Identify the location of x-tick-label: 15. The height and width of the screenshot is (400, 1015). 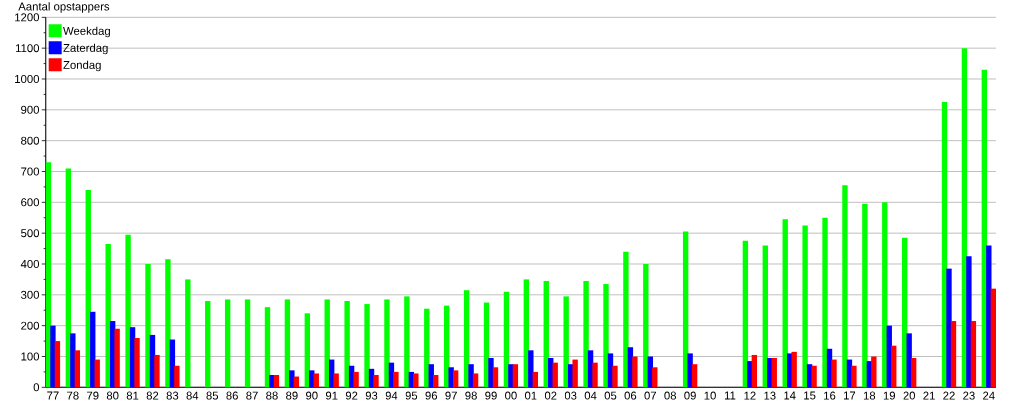
(810, 395).